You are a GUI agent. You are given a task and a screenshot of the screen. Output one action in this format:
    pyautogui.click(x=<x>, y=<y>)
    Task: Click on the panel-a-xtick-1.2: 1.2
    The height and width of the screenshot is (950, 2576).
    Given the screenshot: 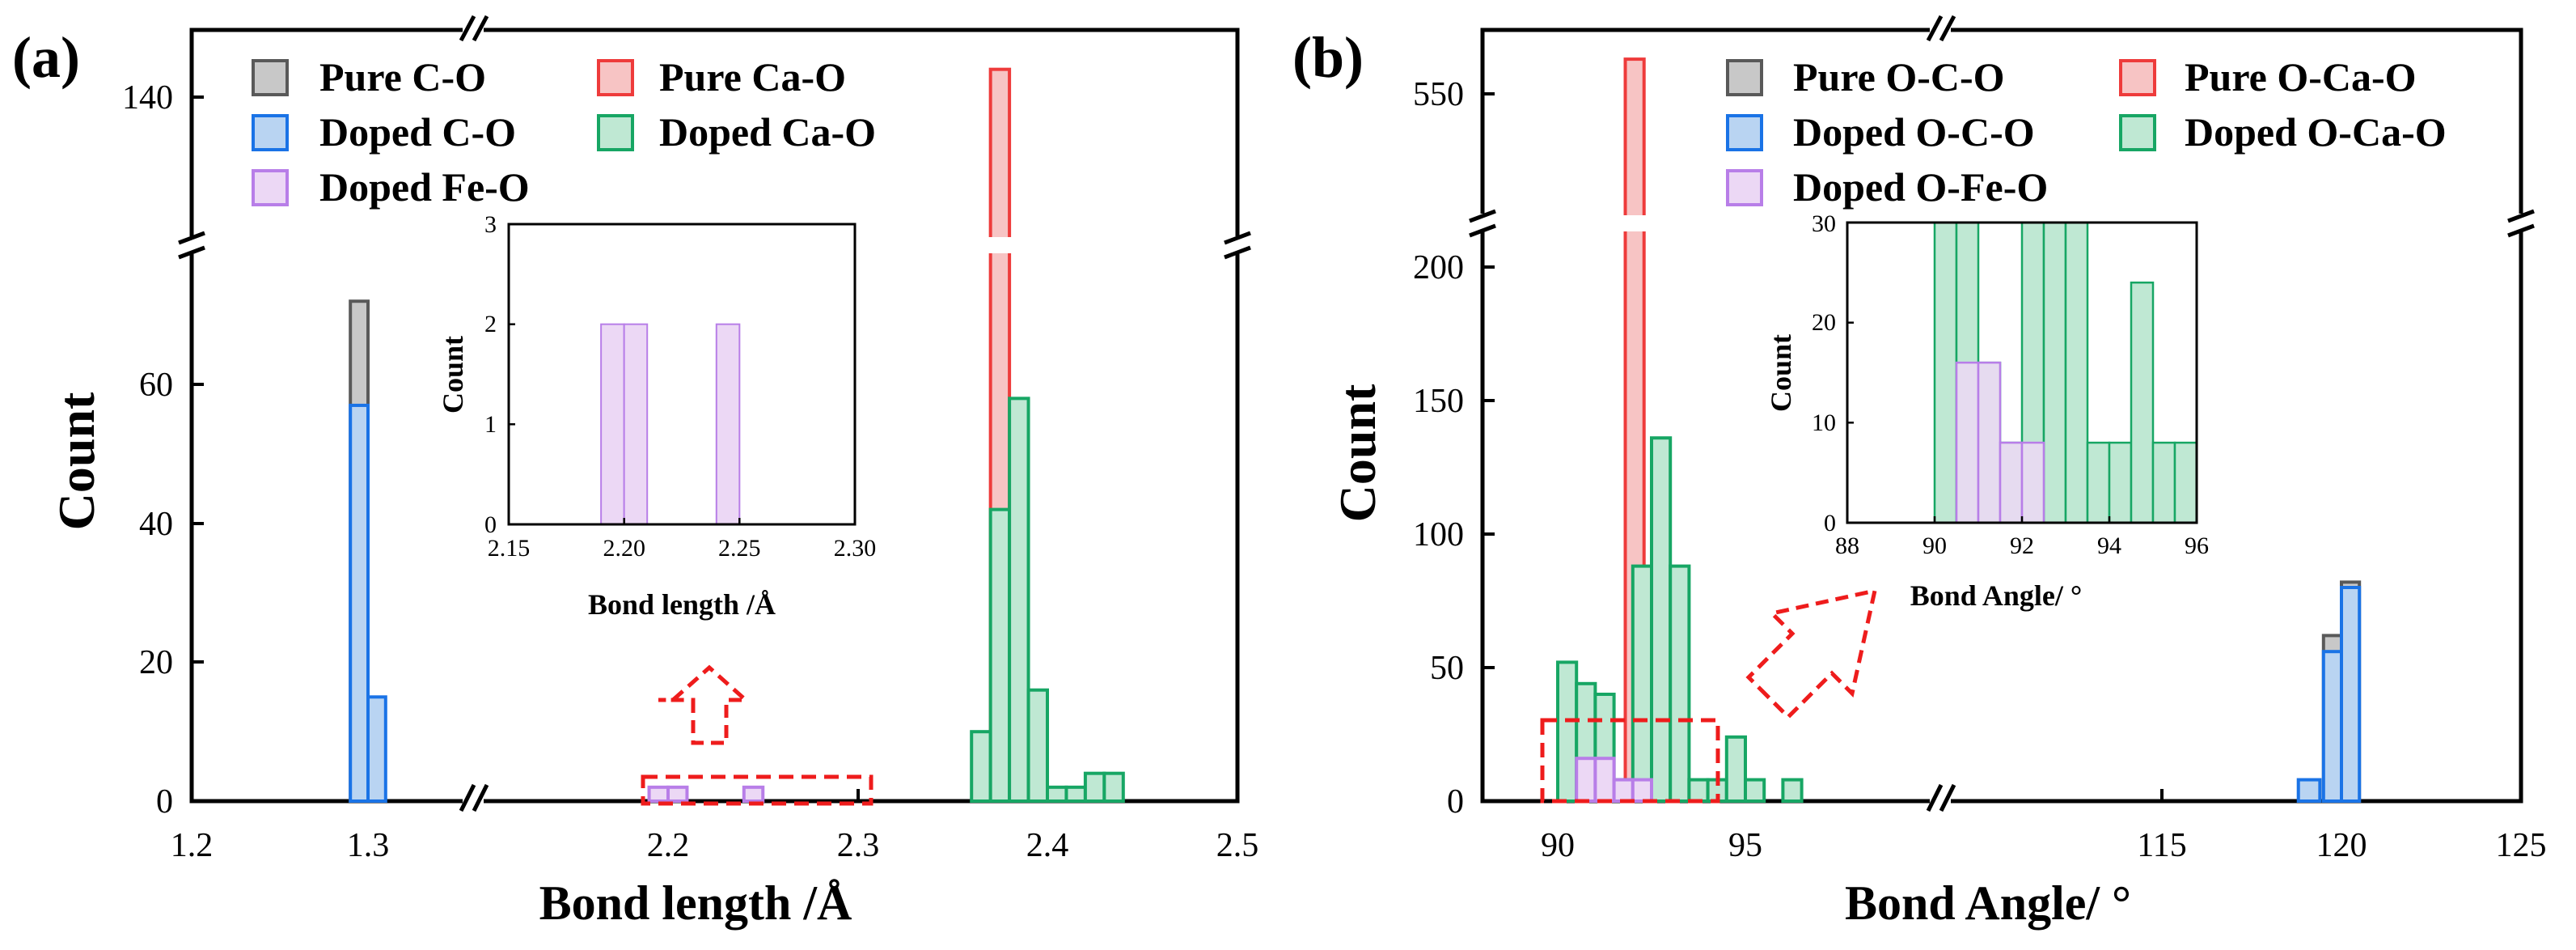 What is the action you would take?
    pyautogui.click(x=193, y=846)
    